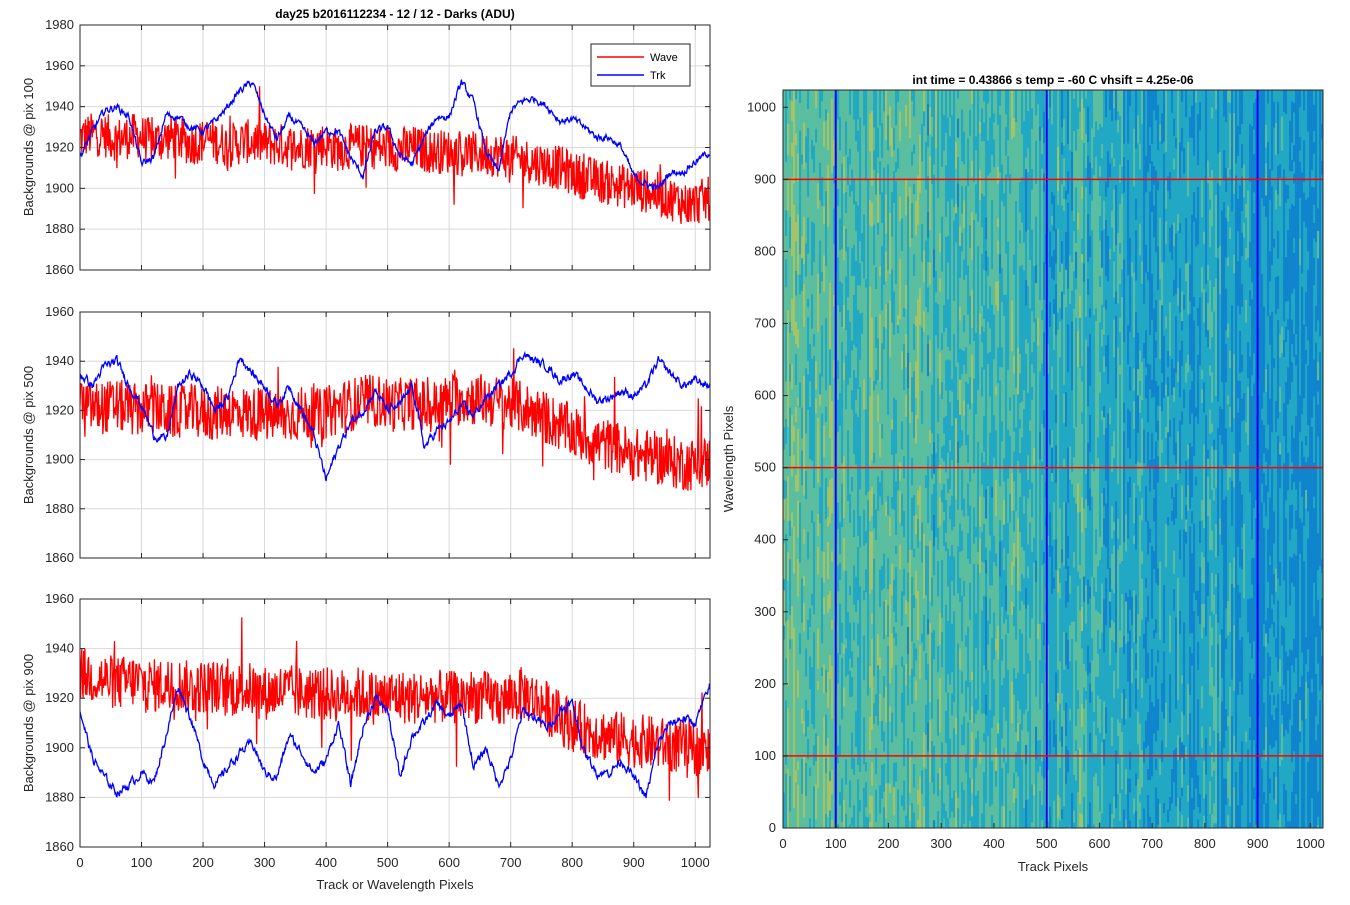 This screenshot has height=905, width=1350. Describe the element at coordinates (59, 24) in the screenshot. I see `y-tick-label: 1980` at that location.